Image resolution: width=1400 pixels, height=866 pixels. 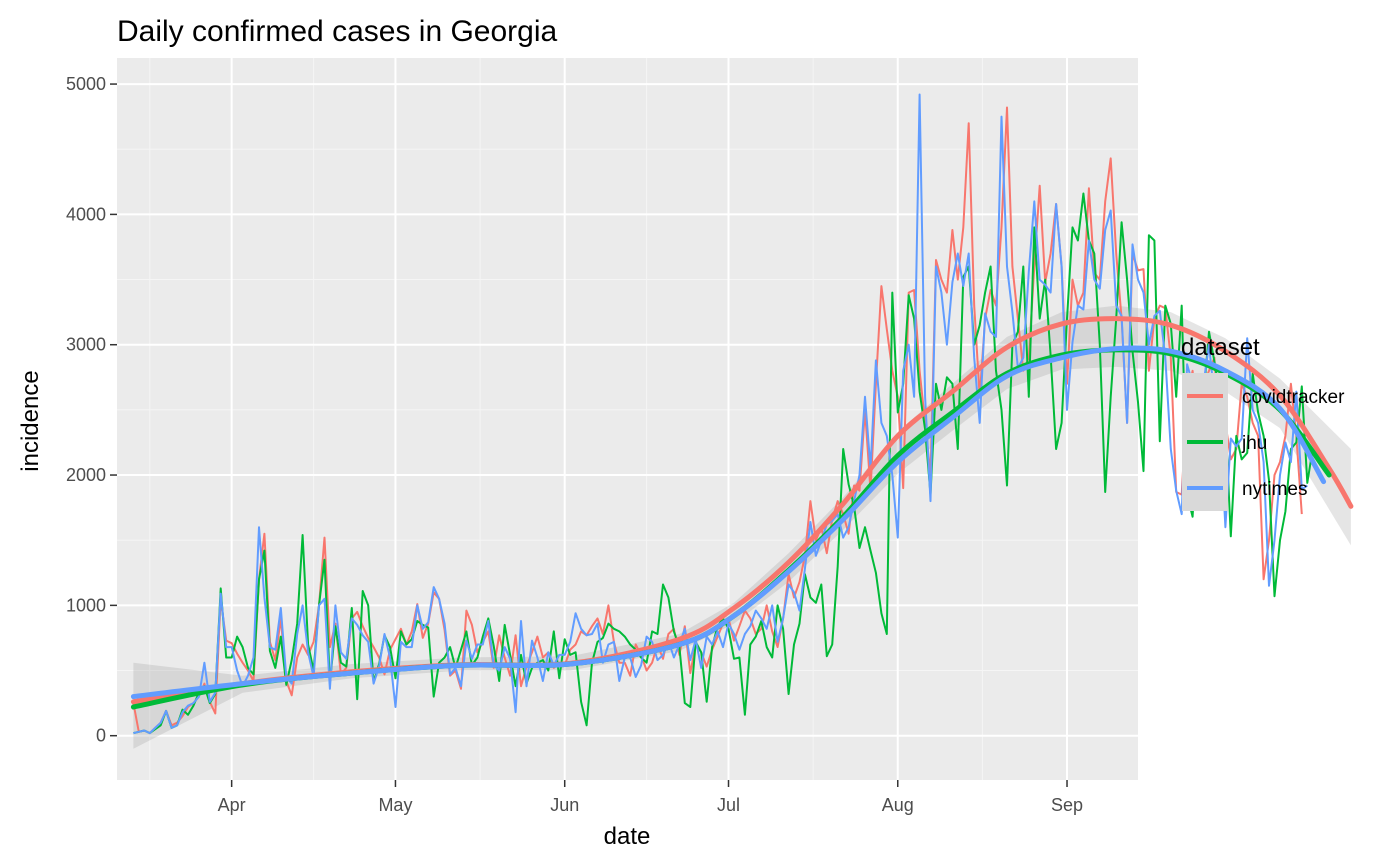 I want to click on y-tick-label: 4000, so click(x=86, y=214).